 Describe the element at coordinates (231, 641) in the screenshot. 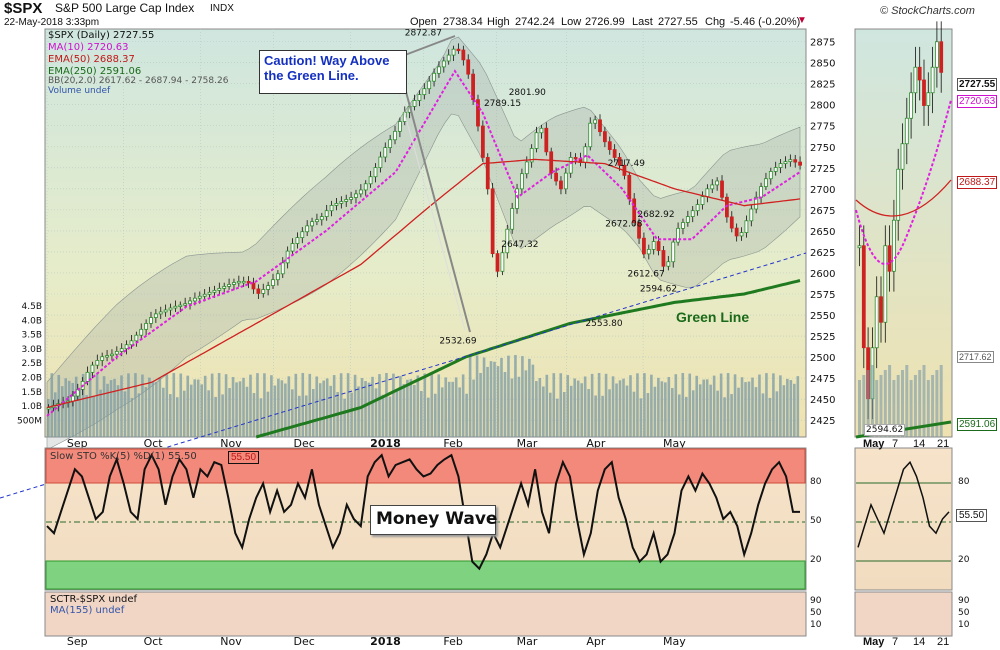

I see `x-tick-label-bottom: Nov` at that location.